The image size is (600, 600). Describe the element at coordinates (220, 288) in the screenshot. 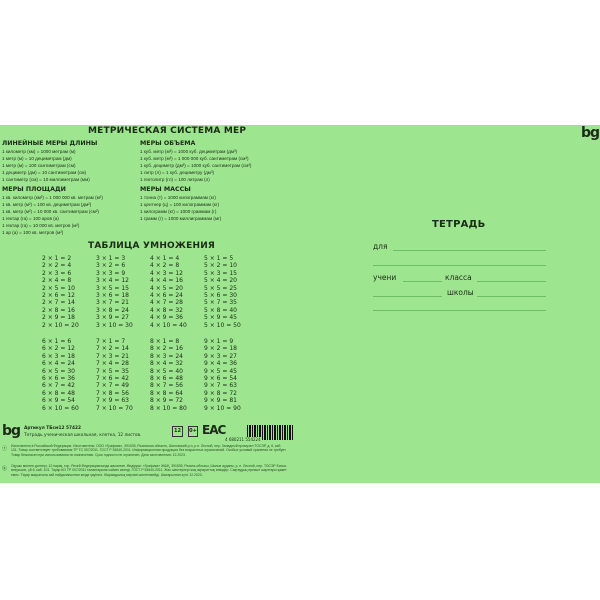

I see `multiplication-row: 5 × 5 = 25` at that location.